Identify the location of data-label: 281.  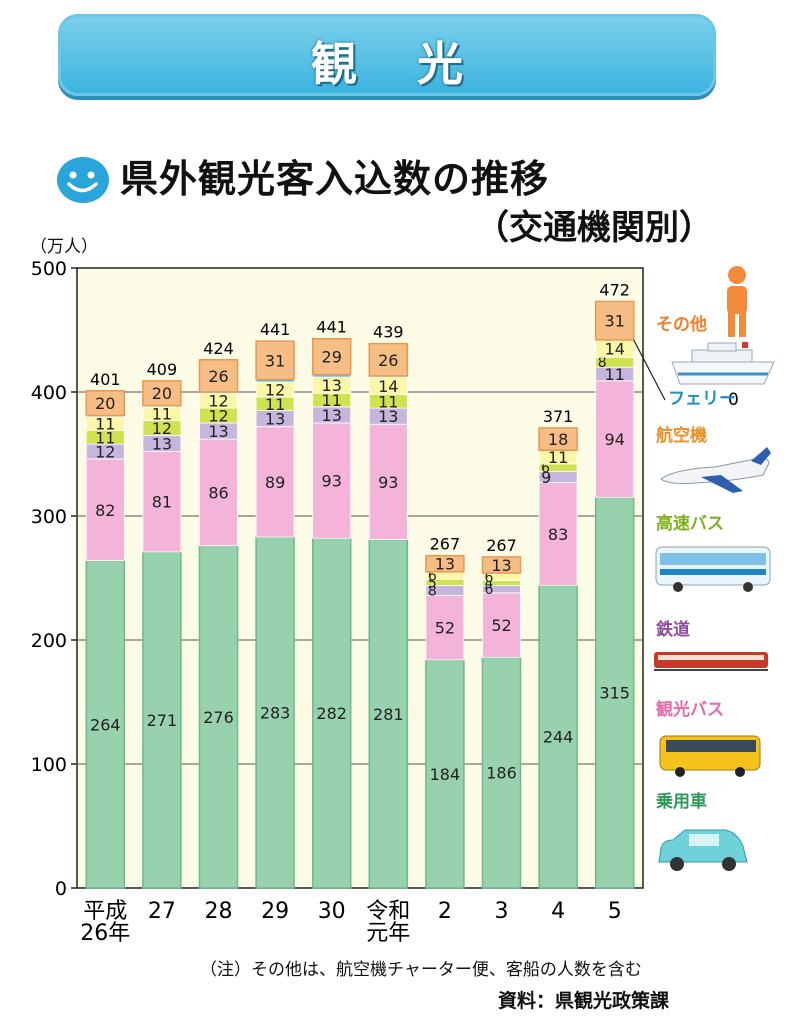
(388, 714).